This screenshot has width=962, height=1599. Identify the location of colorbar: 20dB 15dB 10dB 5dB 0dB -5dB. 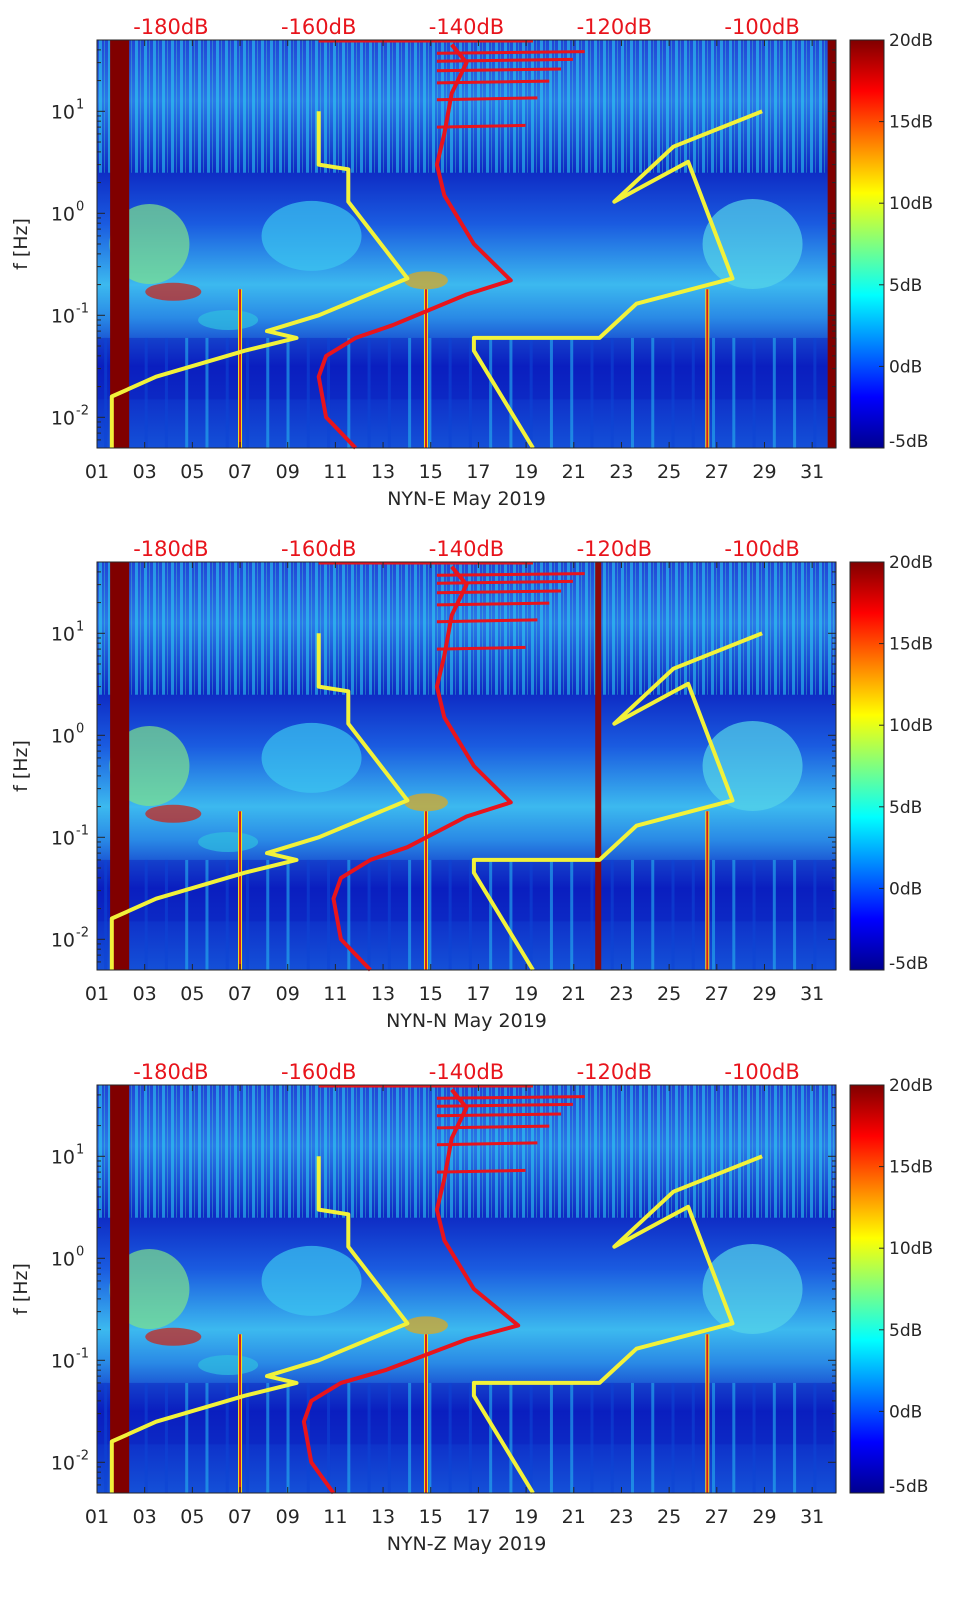
(891, 1286).